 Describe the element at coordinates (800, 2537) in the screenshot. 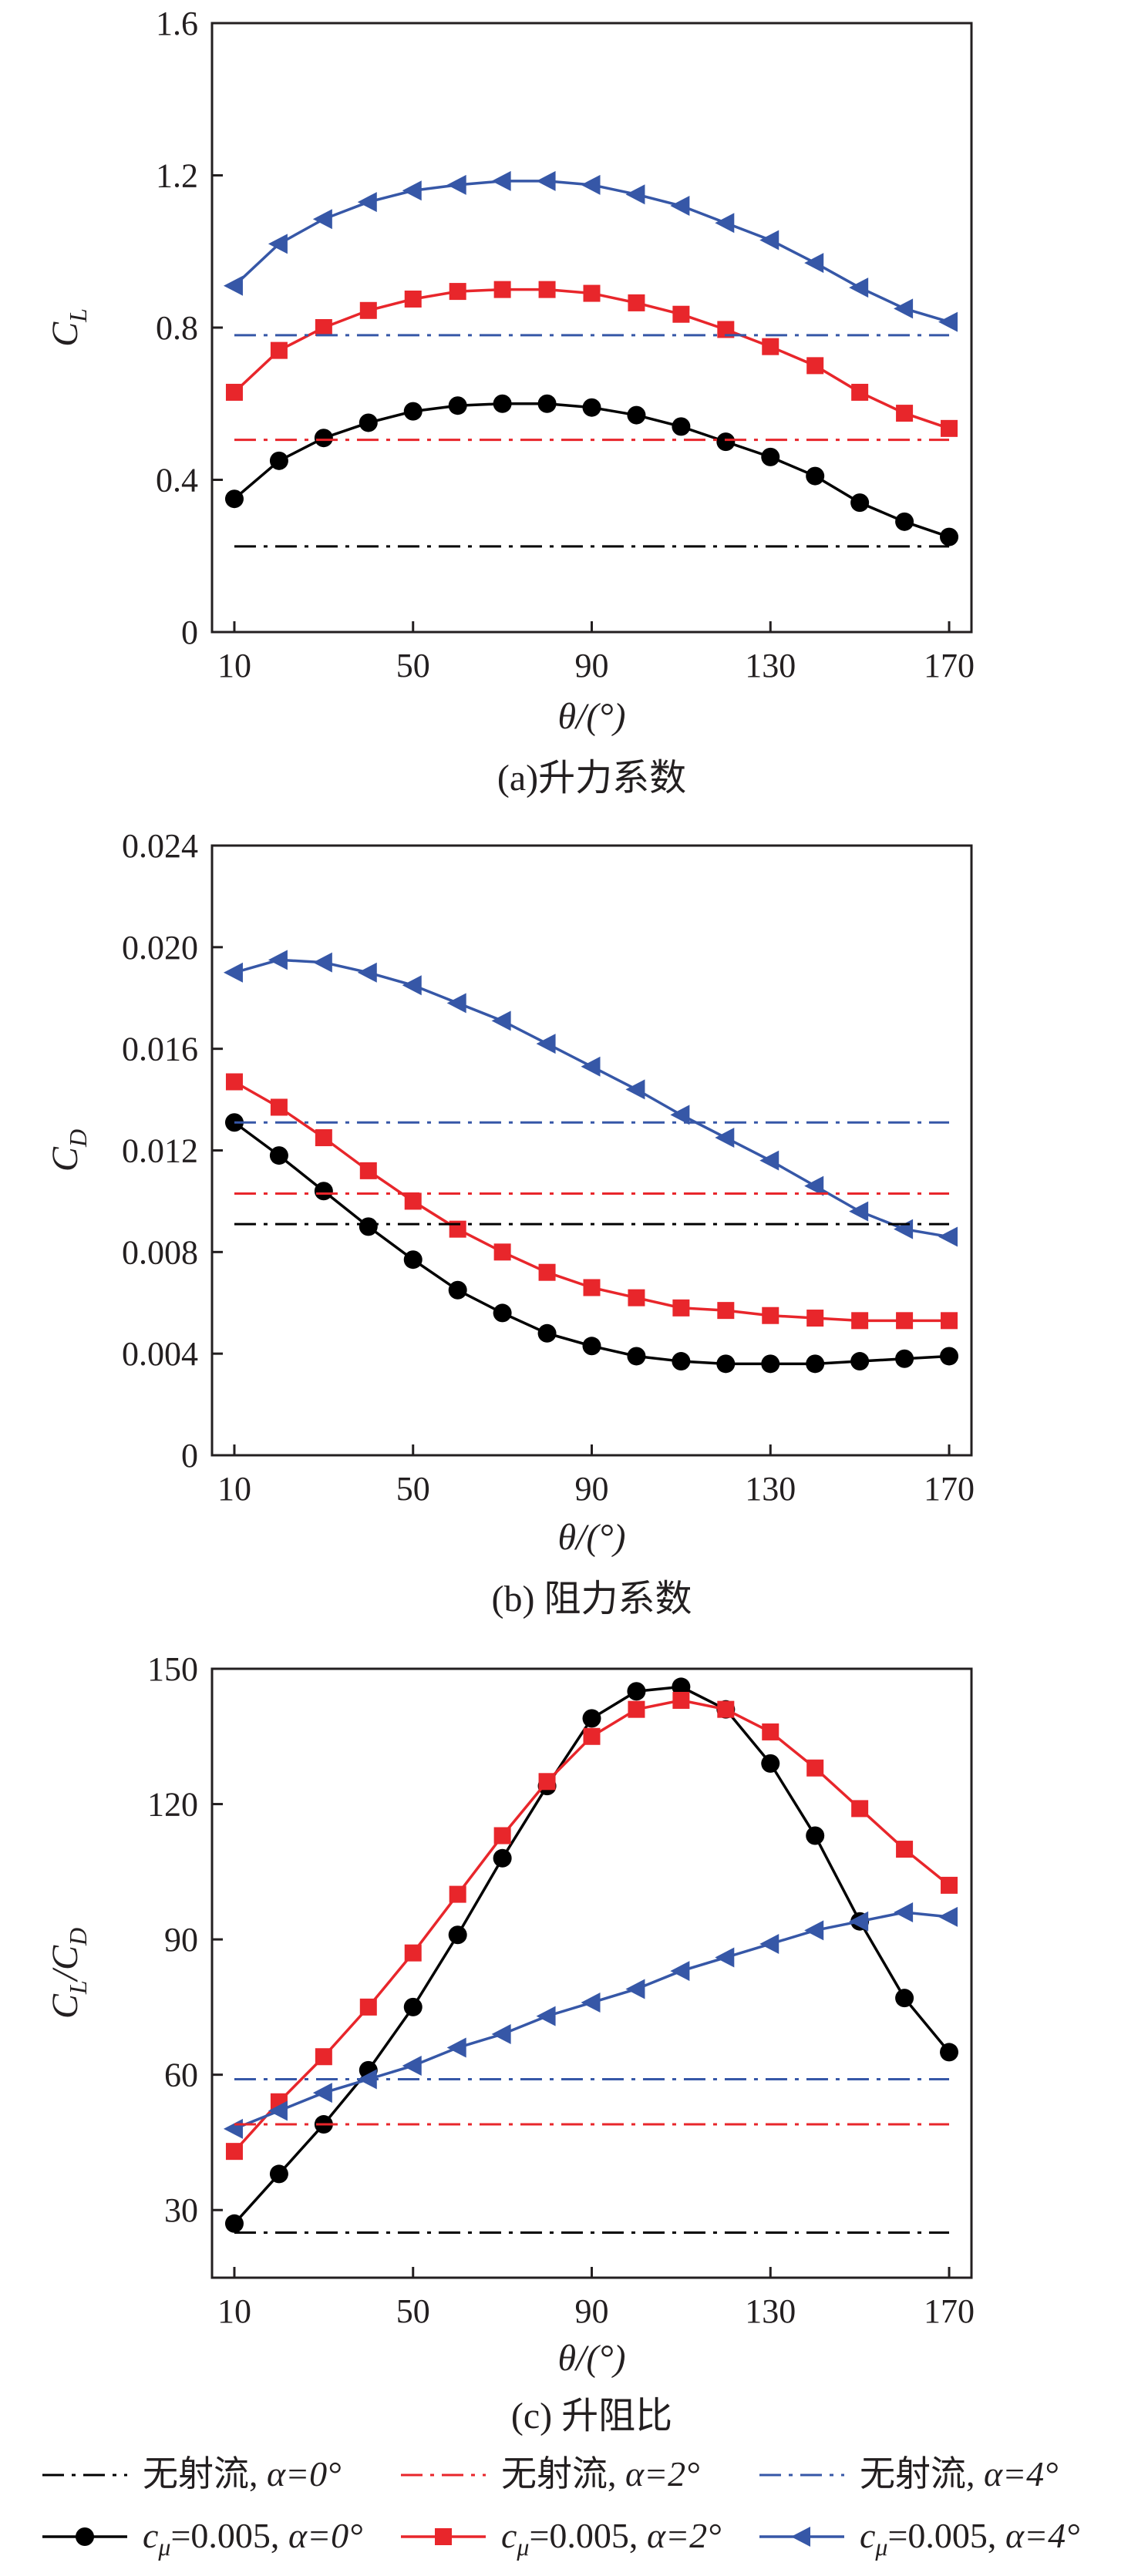

I see `legend-marker-triangle` at that location.